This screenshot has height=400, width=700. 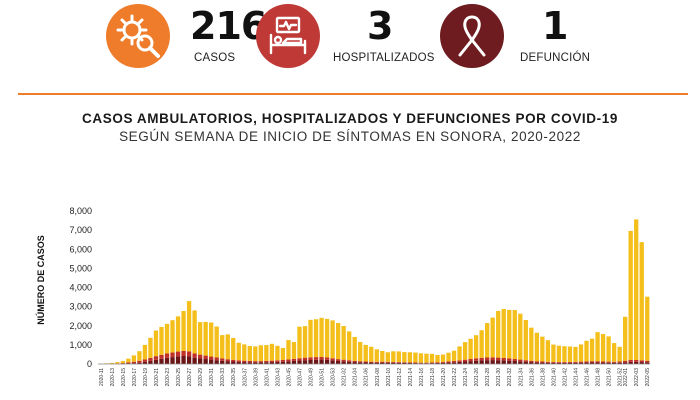 I want to click on x-tick-label: 2021-52, so click(x=621, y=377).